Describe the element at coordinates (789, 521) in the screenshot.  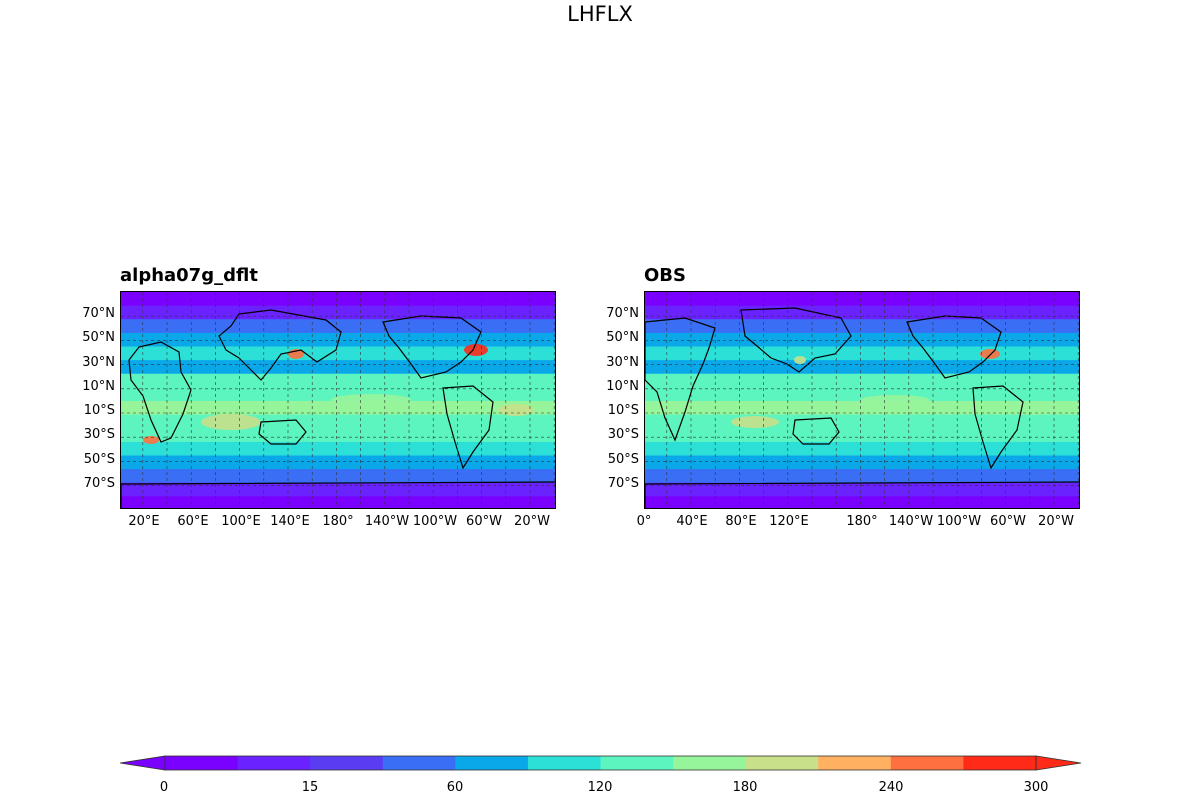
I see `lon-label: 120°E` at that location.